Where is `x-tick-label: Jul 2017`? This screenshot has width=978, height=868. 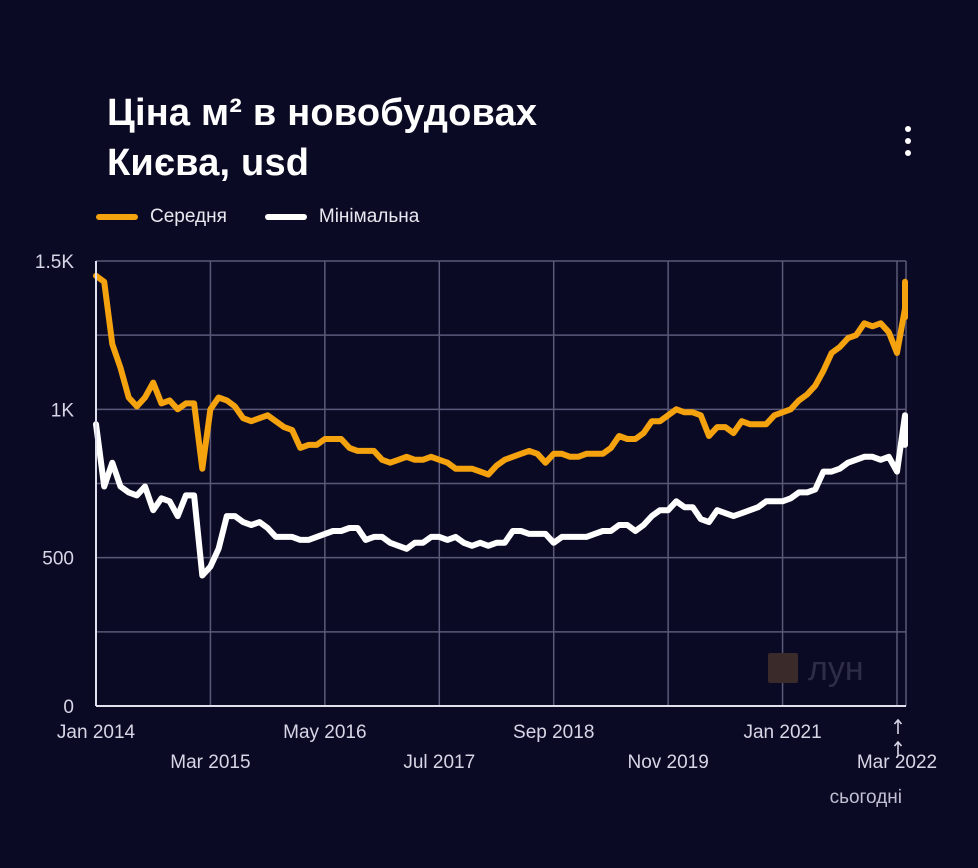 x-tick-label: Jul 2017 is located at coordinates (439, 762).